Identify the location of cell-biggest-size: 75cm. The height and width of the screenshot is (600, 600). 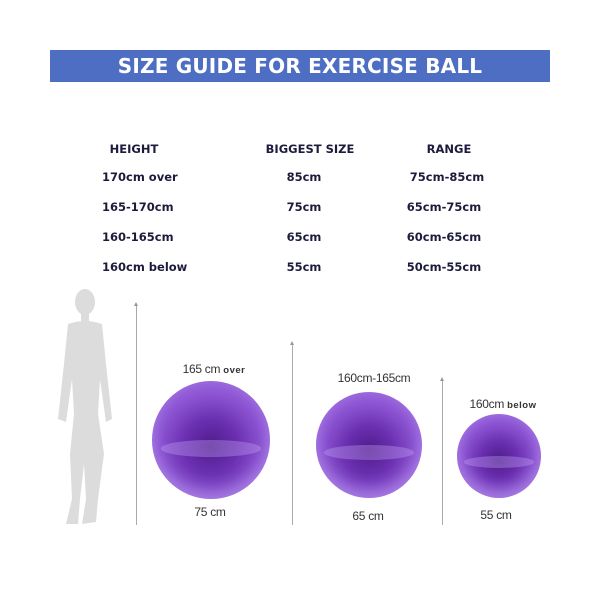
(304, 207).